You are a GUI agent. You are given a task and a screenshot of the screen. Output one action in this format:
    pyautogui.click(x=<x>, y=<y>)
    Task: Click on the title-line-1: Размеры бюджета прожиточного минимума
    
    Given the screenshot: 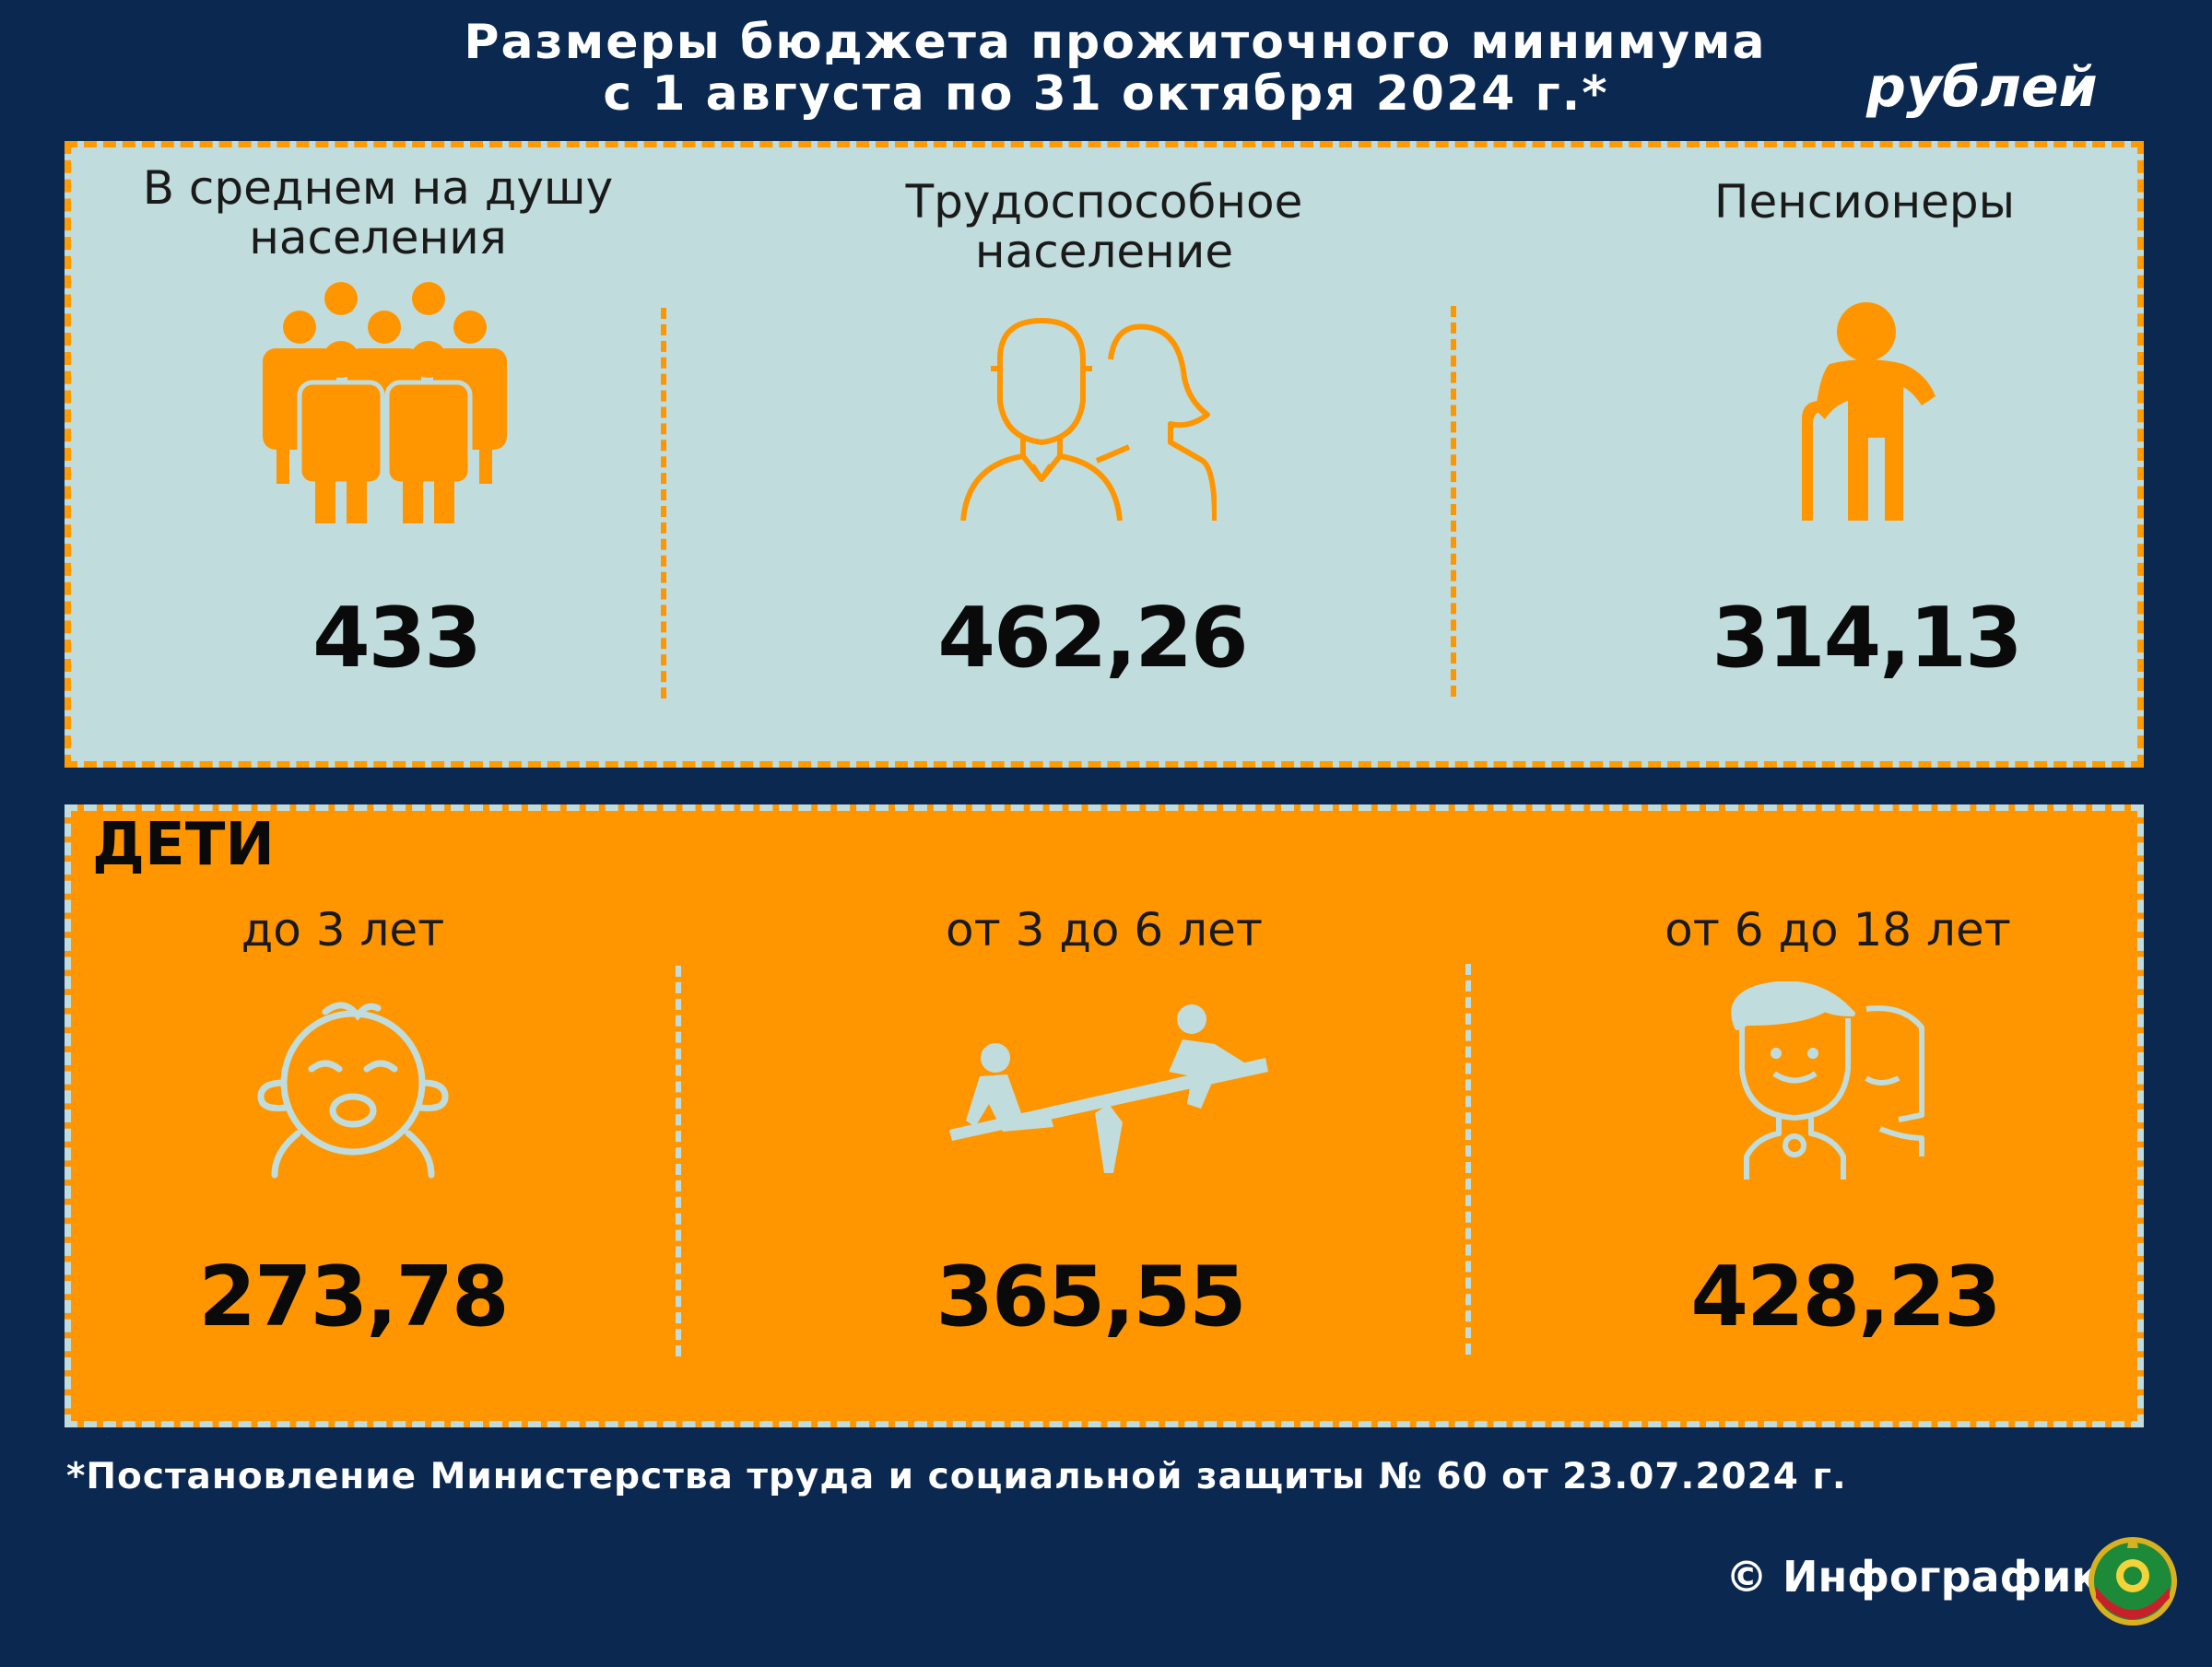 What is the action you would take?
    pyautogui.click(x=1115, y=42)
    